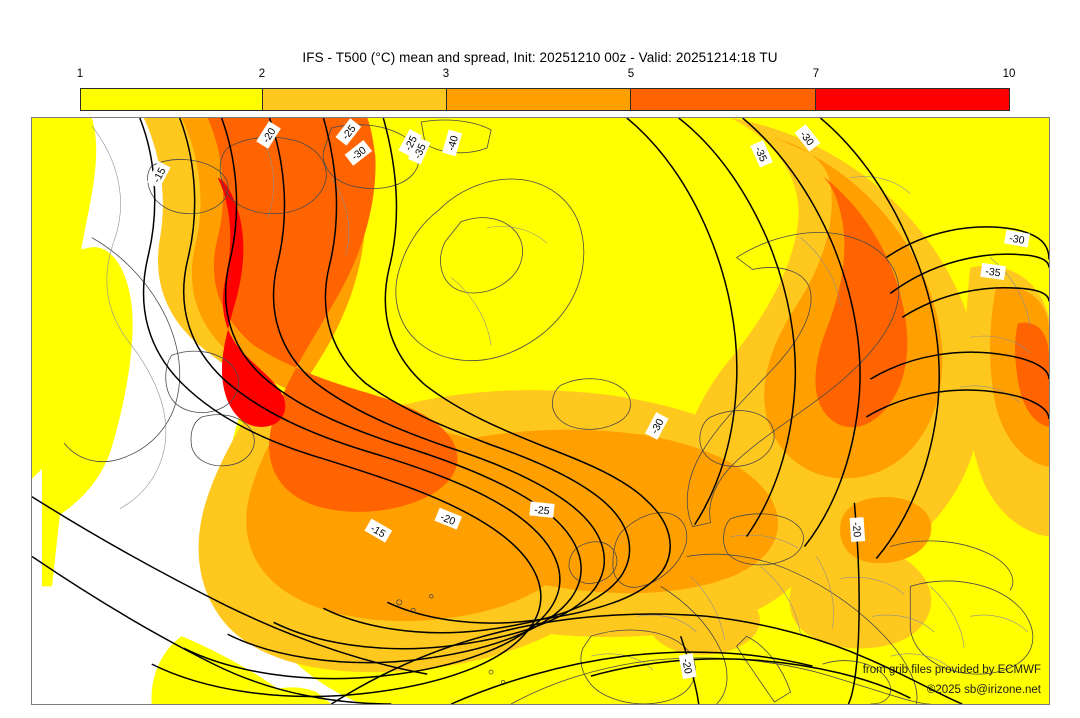 This screenshot has width=1080, height=718. I want to click on colorbar-tick-5: 5, so click(631, 74).